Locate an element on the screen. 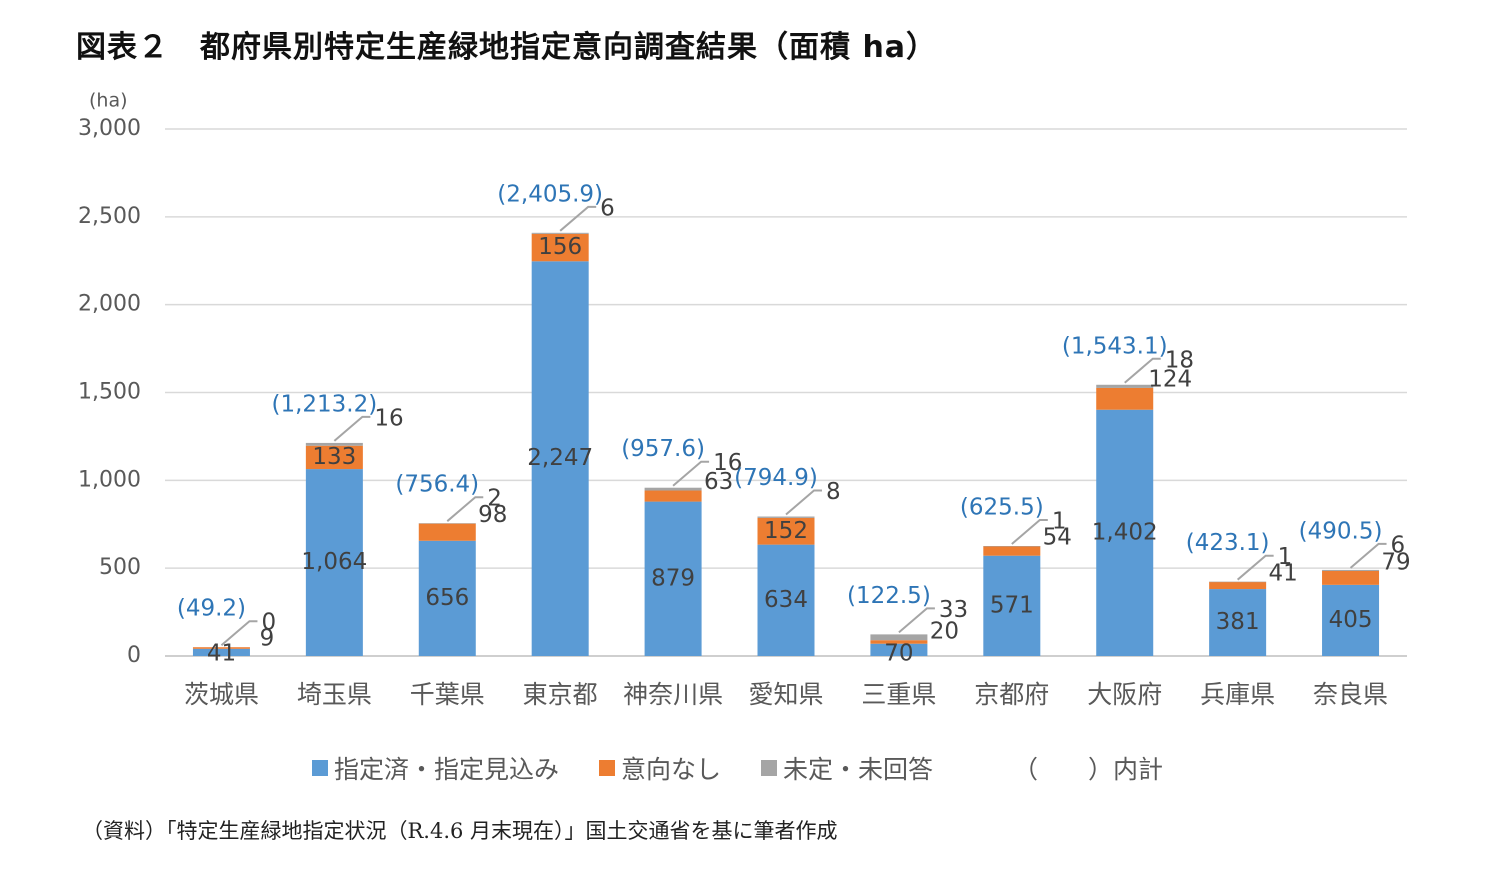 The height and width of the screenshot is (876, 1498). source-note: （資料）「特定生産緑地指定状況（R.4.6 月末現在）」国土交通省を基に筆者作成 is located at coordinates (460, 831).